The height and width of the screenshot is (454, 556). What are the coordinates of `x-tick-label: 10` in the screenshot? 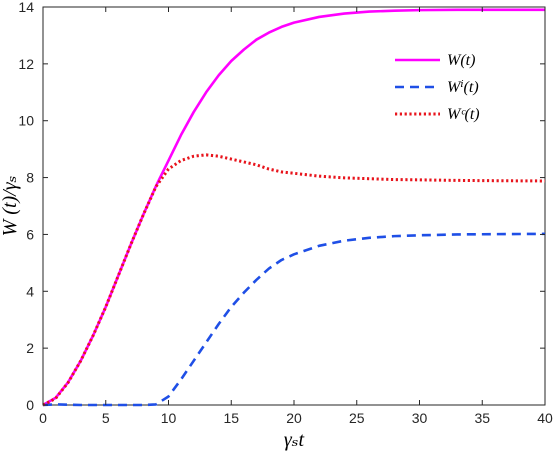 It's located at (169, 418).